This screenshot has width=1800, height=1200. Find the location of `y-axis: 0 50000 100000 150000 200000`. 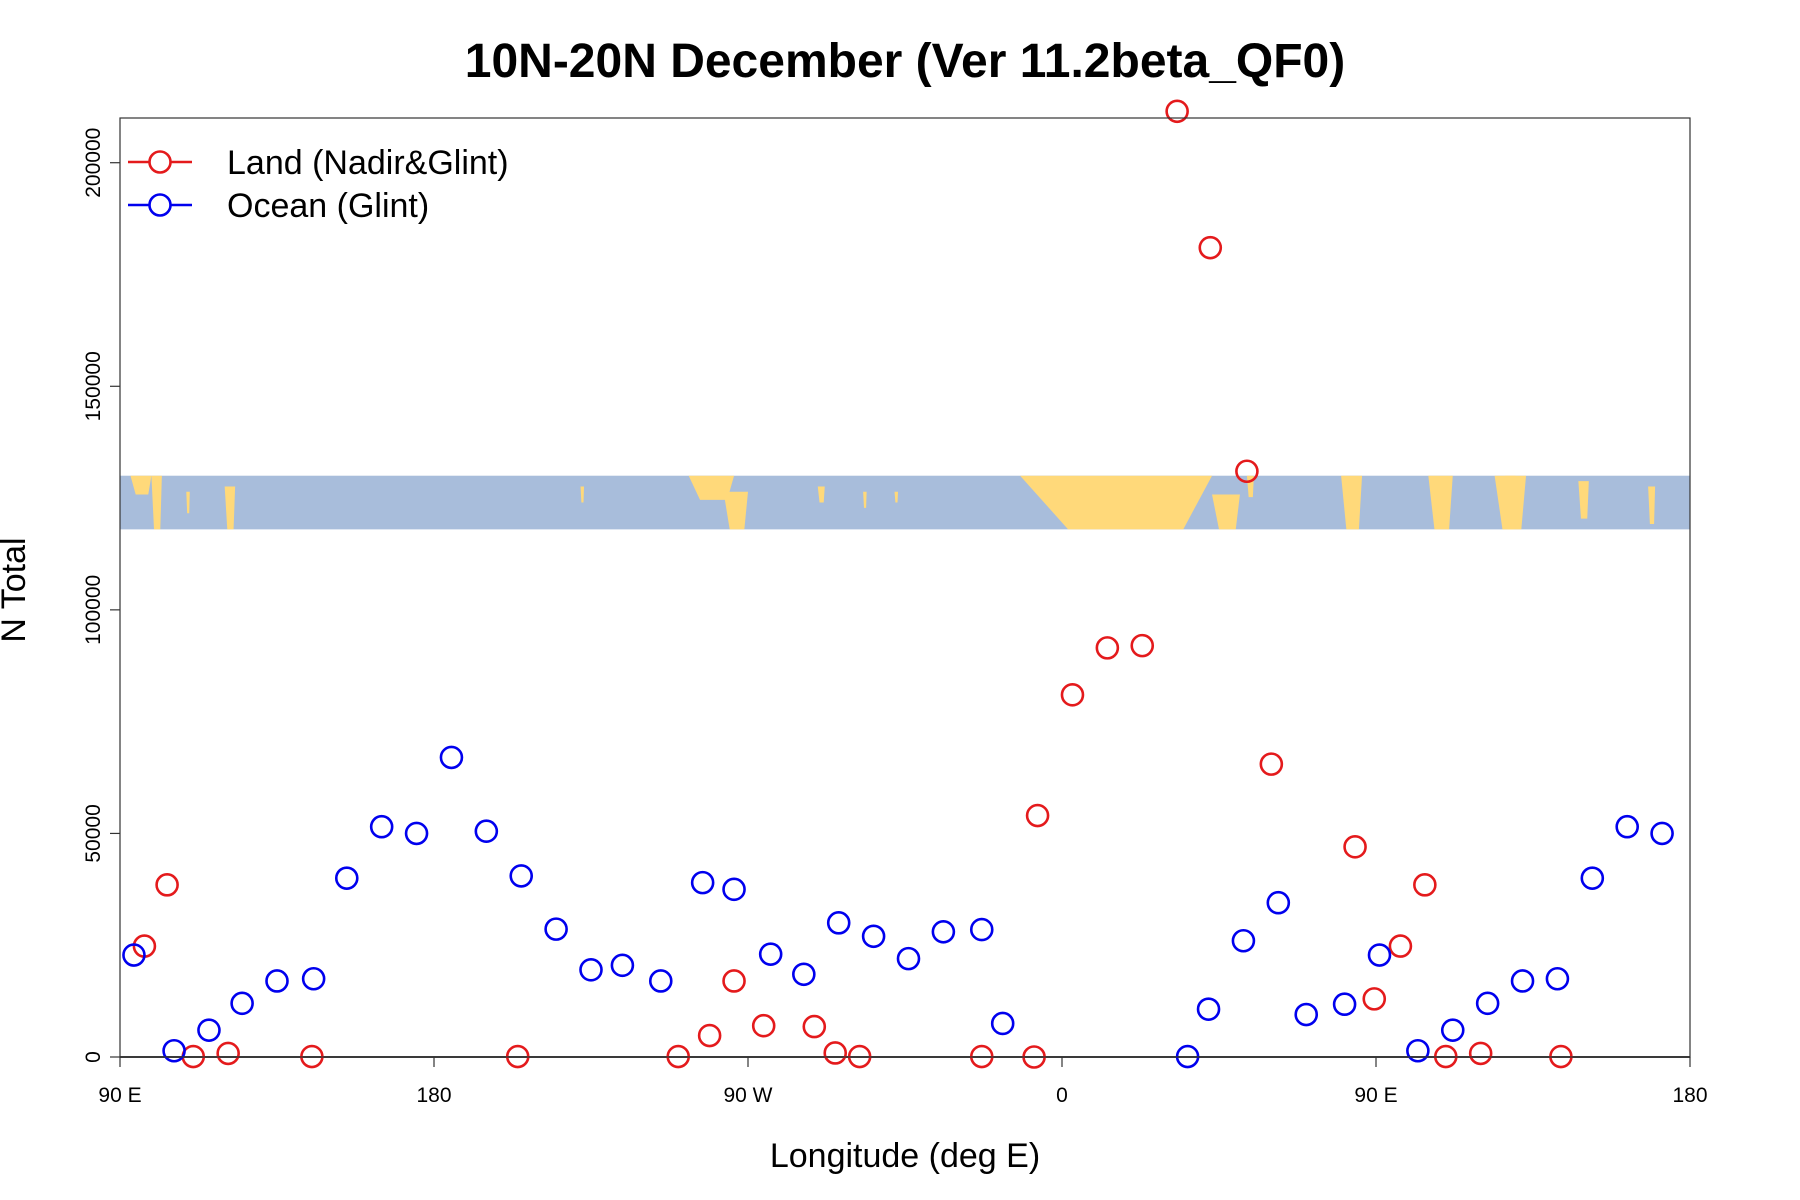

y-axis: 0 50000 100000 150000 200000 is located at coordinates (101, 595).